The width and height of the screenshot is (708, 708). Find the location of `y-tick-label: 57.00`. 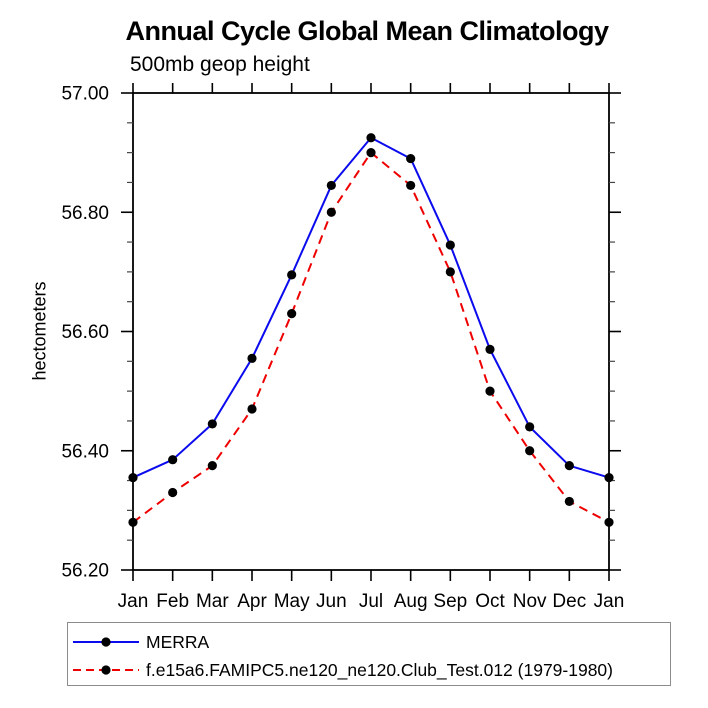

y-tick-label: 57.00 is located at coordinates (85, 94).